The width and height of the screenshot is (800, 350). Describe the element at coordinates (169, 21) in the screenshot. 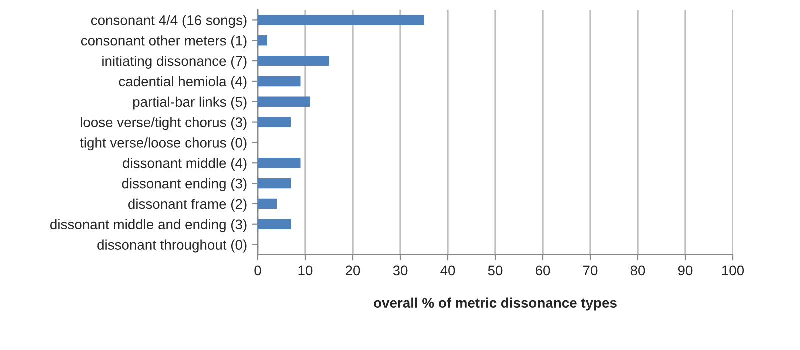

I see `y-tick-label: consonant 4/4 (16 songs)` at that location.